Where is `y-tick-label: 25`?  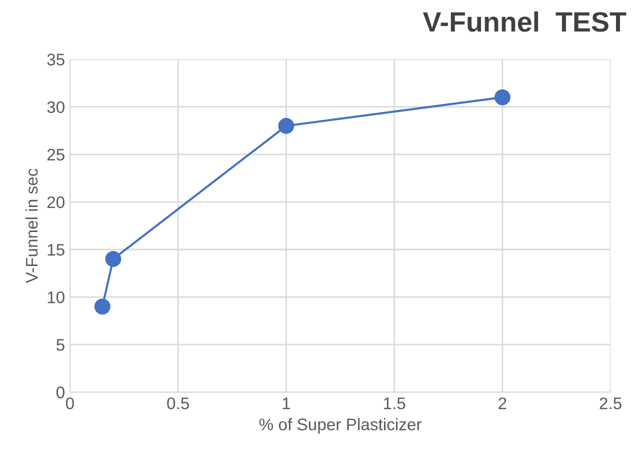
y-tick-label: 25 is located at coordinates (55, 154).